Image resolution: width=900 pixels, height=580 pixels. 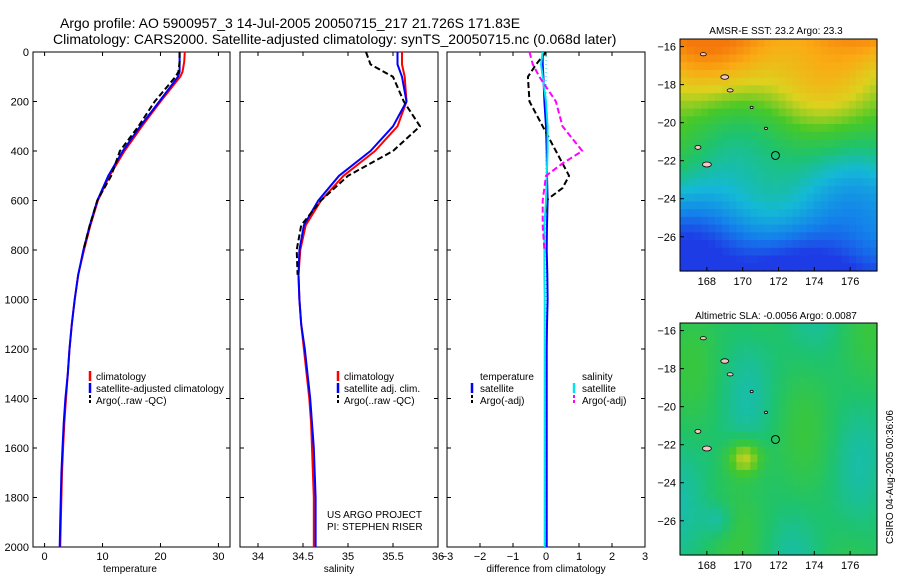 What do you see at coordinates (339, 569) in the screenshot?
I see `salinity-xlabel: salinity` at bounding box center [339, 569].